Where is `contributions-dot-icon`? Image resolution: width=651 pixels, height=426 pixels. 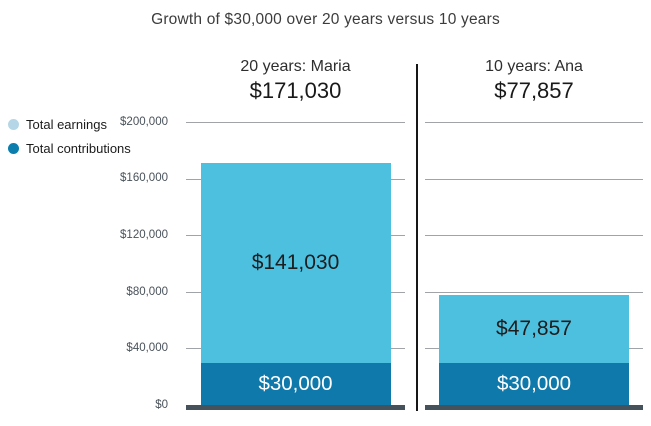
contributions-dot-icon is located at coordinates (13, 148).